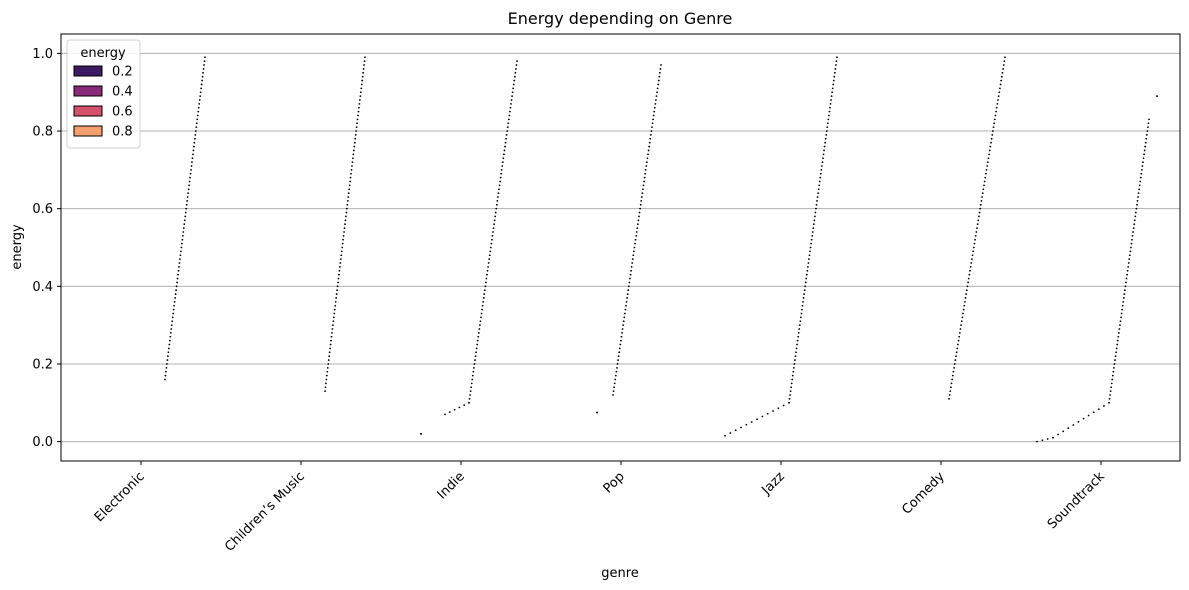 This screenshot has width=1189, height=590. Describe the element at coordinates (88, 131) in the screenshot. I see `legend-swatch` at that location.